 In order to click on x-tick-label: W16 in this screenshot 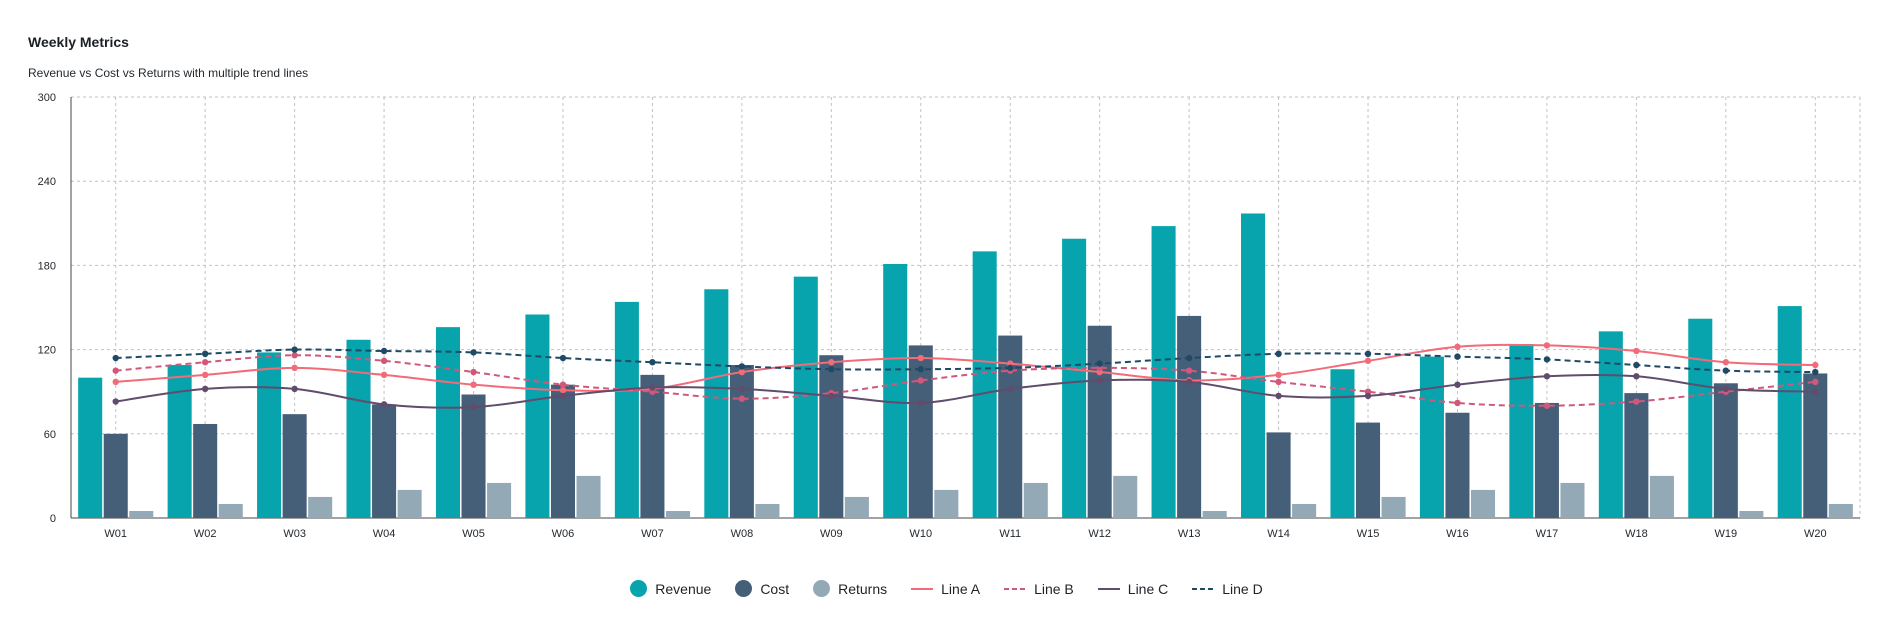, I will do `click(1457, 534)`.